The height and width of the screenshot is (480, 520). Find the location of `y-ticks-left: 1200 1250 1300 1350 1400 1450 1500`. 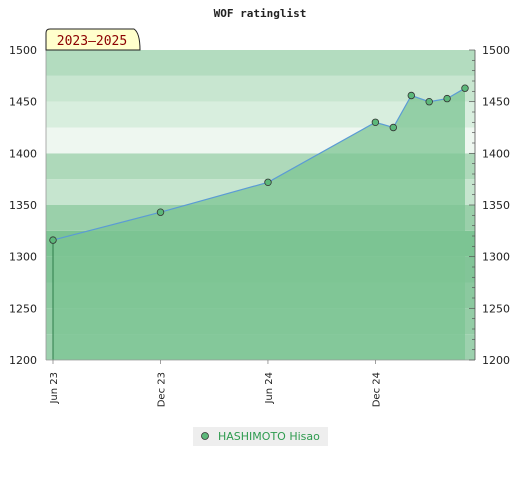

y-ticks-left: 1200 1250 1300 1350 1400 1450 1500 is located at coordinates (23, 205).